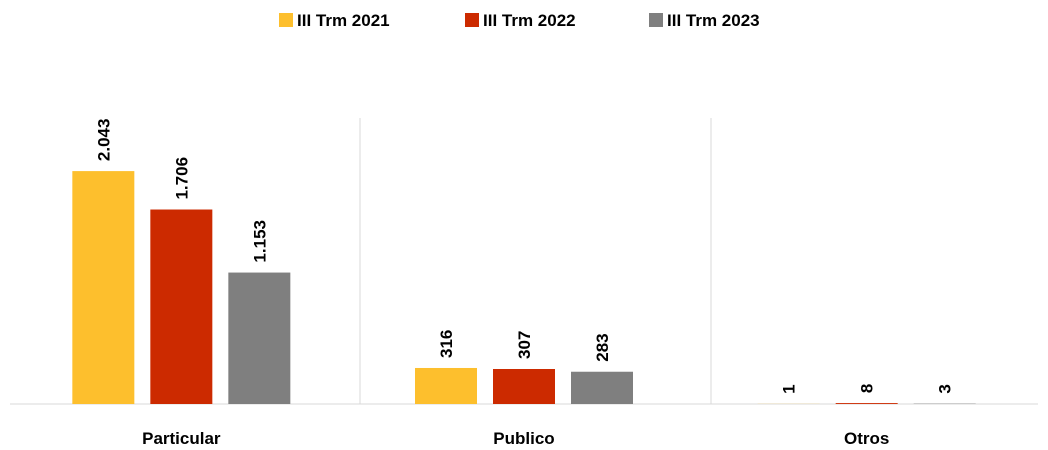 The height and width of the screenshot is (450, 1048). Describe the element at coordinates (103, 140) in the screenshot. I see `data-label: 2.043` at that location.